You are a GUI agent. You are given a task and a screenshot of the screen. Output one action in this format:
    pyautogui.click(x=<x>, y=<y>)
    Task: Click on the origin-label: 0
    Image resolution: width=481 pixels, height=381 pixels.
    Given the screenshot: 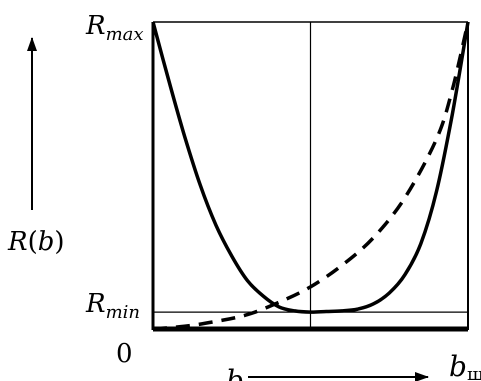 What is the action you would take?
    pyautogui.click(x=124, y=354)
    